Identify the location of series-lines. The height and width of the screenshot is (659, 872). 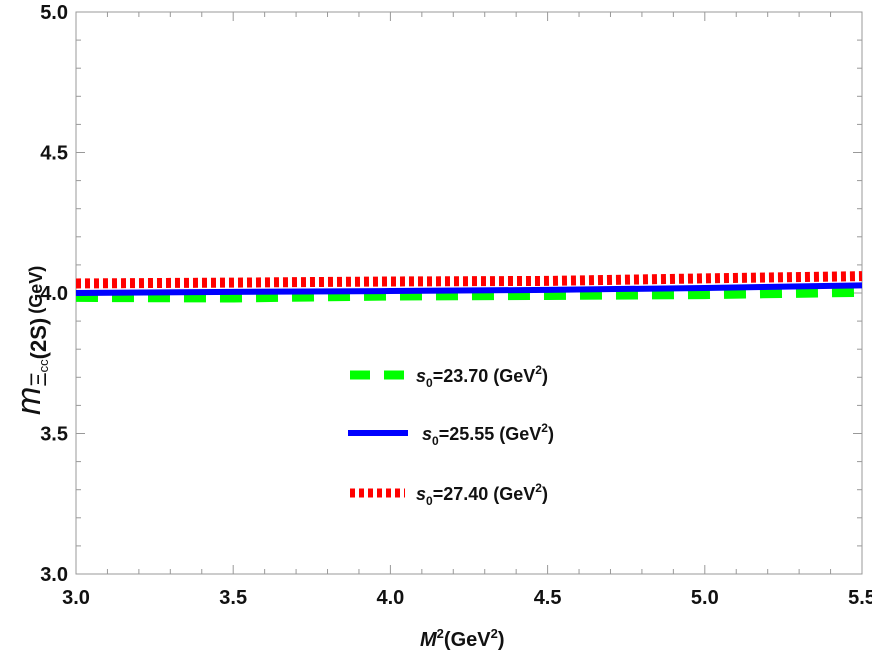
(469, 287).